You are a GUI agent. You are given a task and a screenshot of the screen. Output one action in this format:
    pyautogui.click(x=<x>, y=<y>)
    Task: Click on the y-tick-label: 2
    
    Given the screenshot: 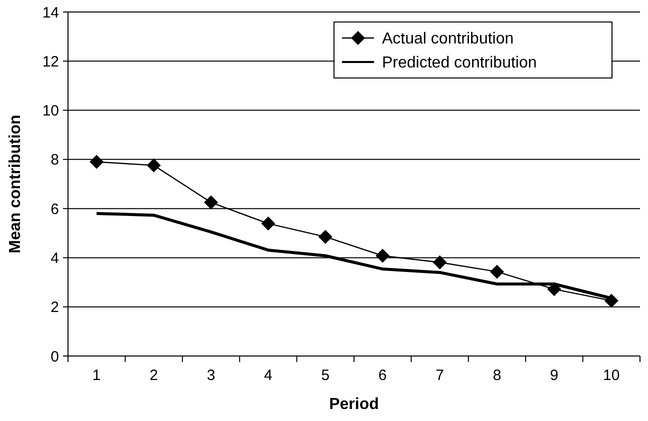 What is the action you would take?
    pyautogui.click(x=54, y=307)
    